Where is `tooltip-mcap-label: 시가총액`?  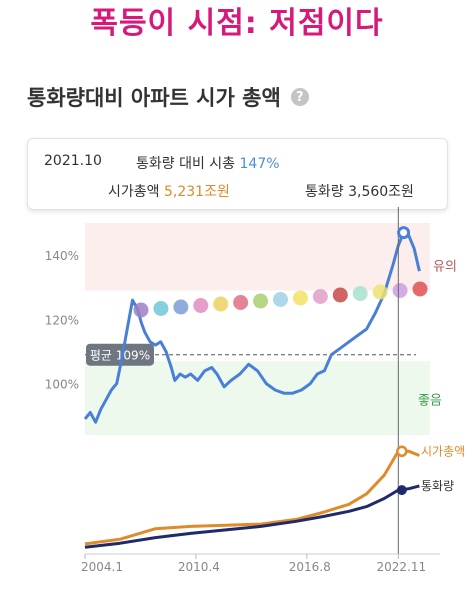
tooltip-mcap-label: 시가총액 is located at coordinates (134, 192).